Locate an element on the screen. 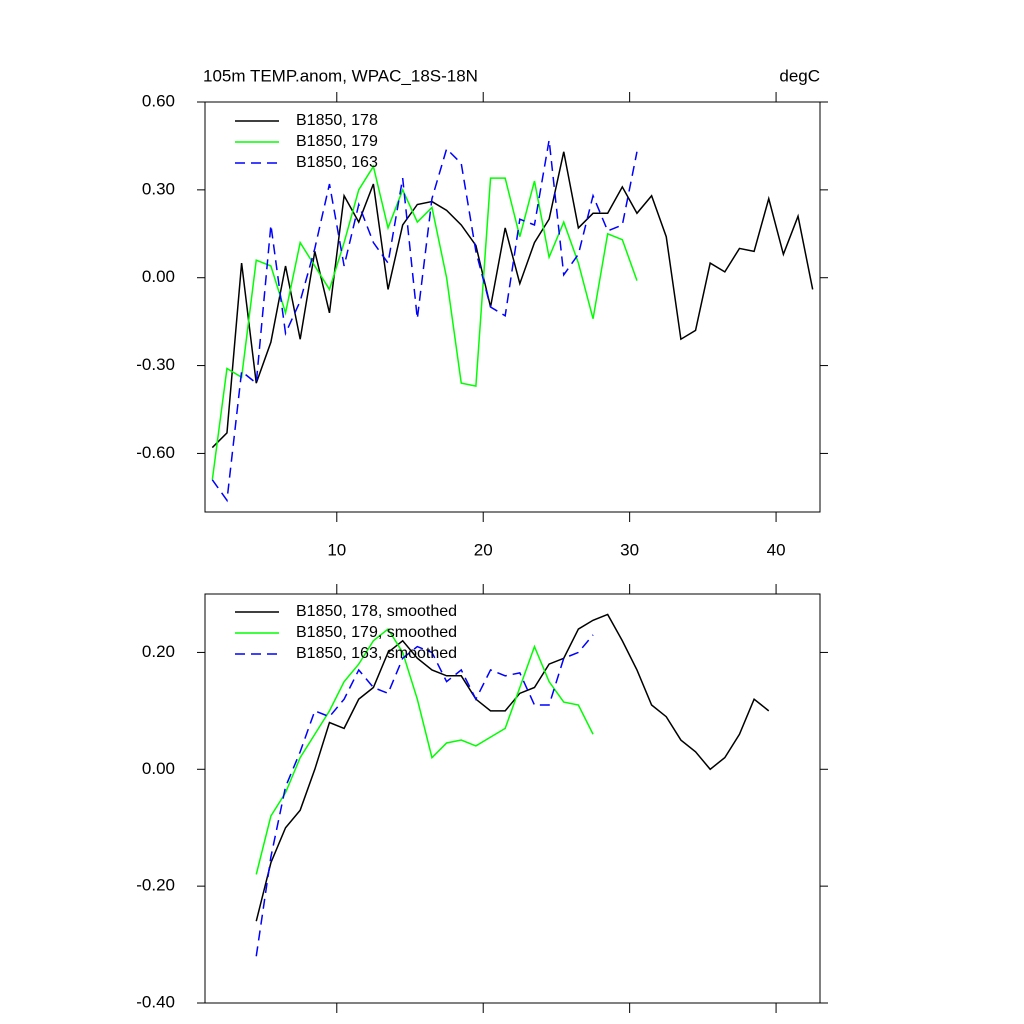 The width and height of the screenshot is (1024, 1024). y-tick-label: -0.20 is located at coordinates (155, 885).